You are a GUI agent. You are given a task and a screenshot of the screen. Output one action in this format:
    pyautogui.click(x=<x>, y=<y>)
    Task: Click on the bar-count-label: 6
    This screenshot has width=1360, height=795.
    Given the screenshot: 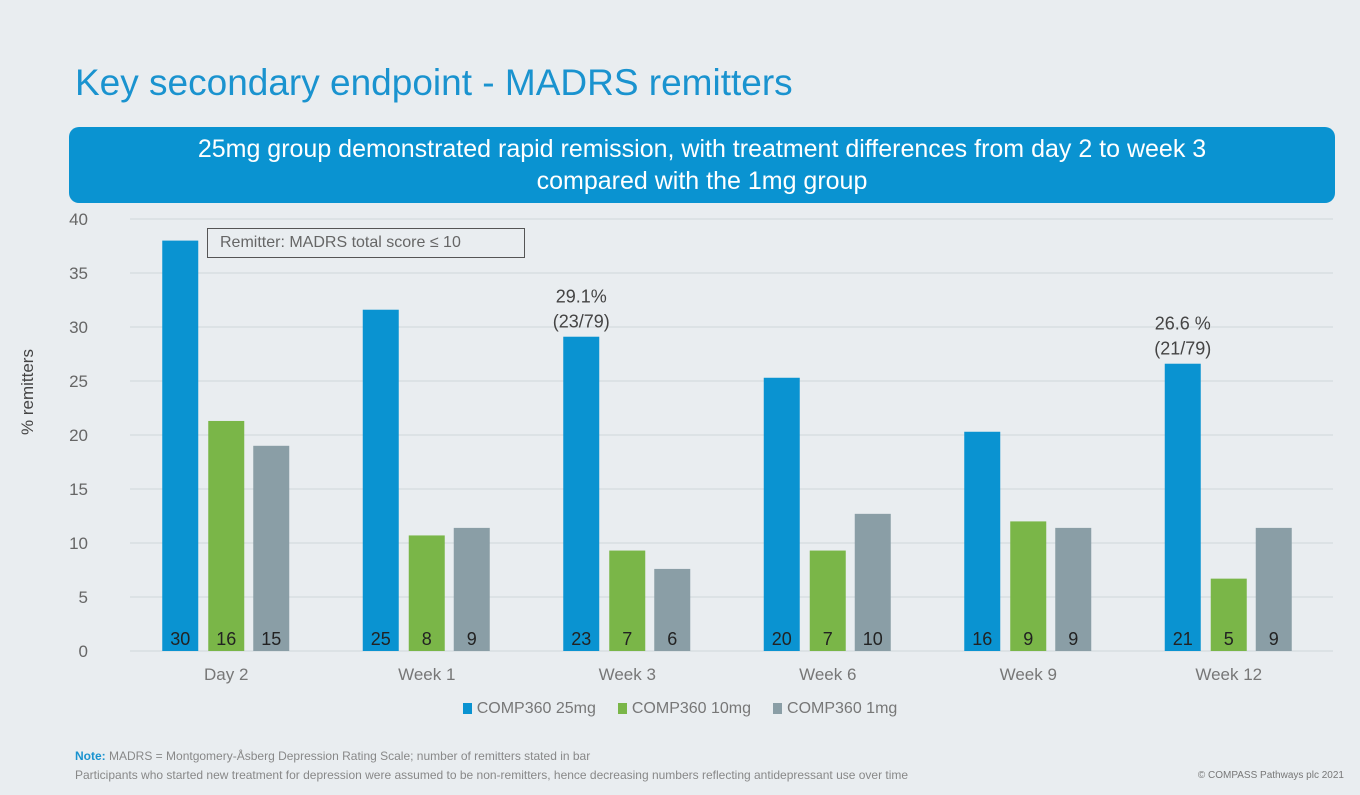 What is the action you would take?
    pyautogui.click(x=672, y=639)
    